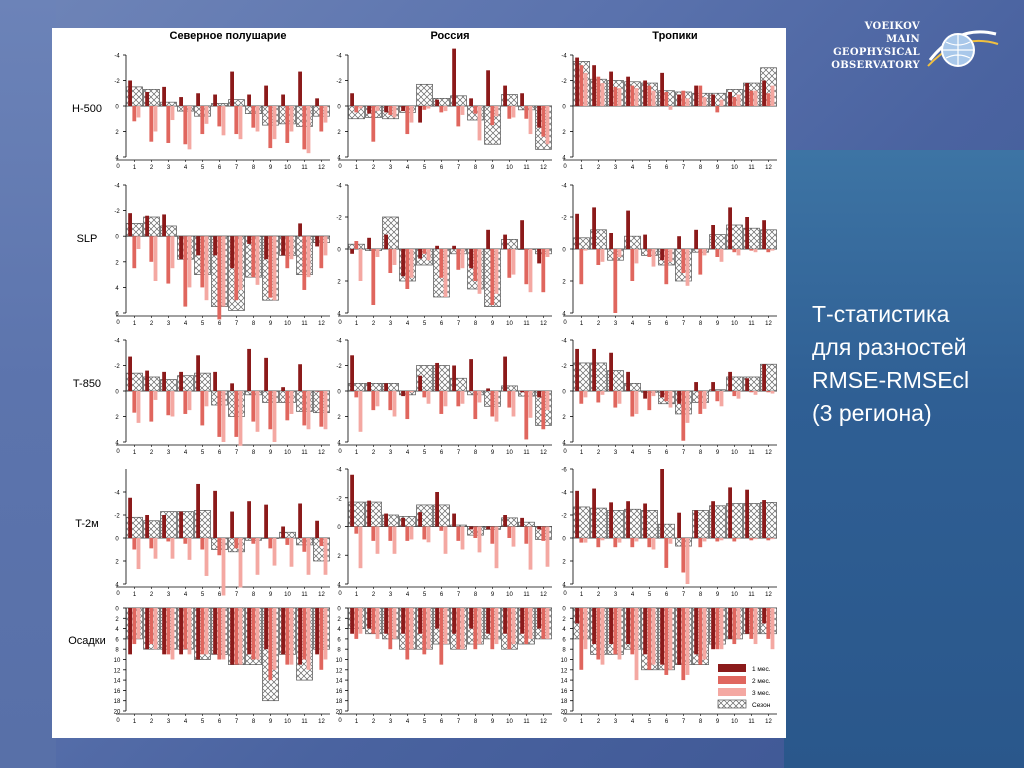 Image resolution: width=1024 pixels, height=768 pixels. I want to click on y-tick-label: 8, so click(117, 651).